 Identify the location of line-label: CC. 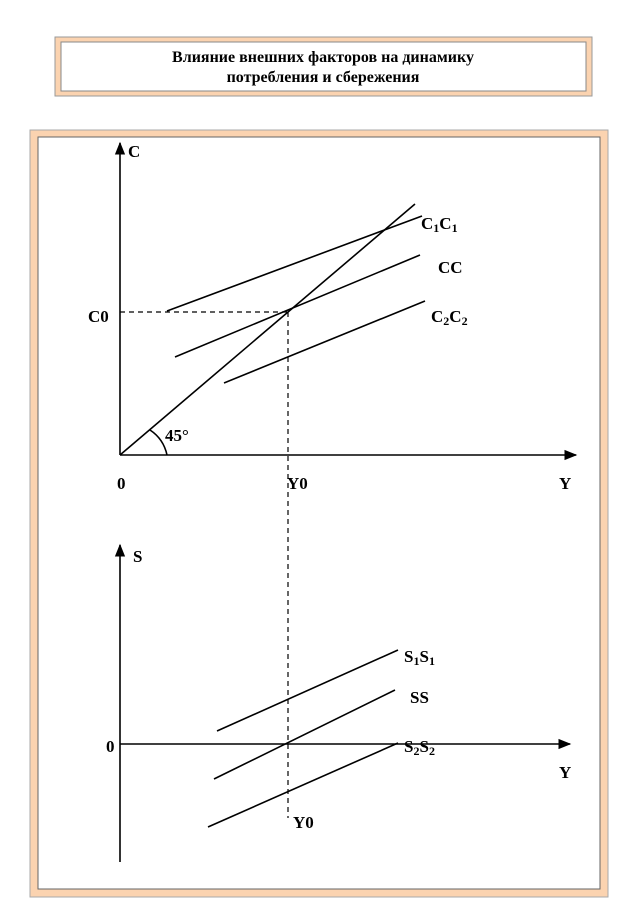
(450, 267).